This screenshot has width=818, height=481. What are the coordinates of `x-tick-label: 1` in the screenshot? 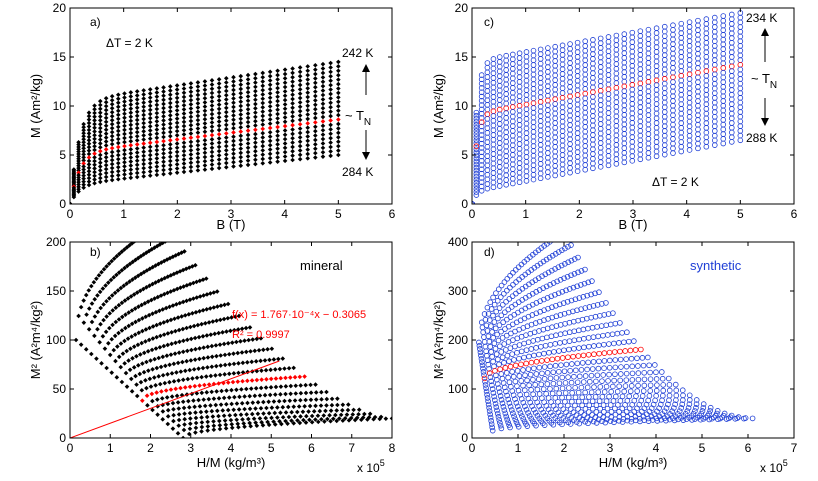 It's located at (123, 214).